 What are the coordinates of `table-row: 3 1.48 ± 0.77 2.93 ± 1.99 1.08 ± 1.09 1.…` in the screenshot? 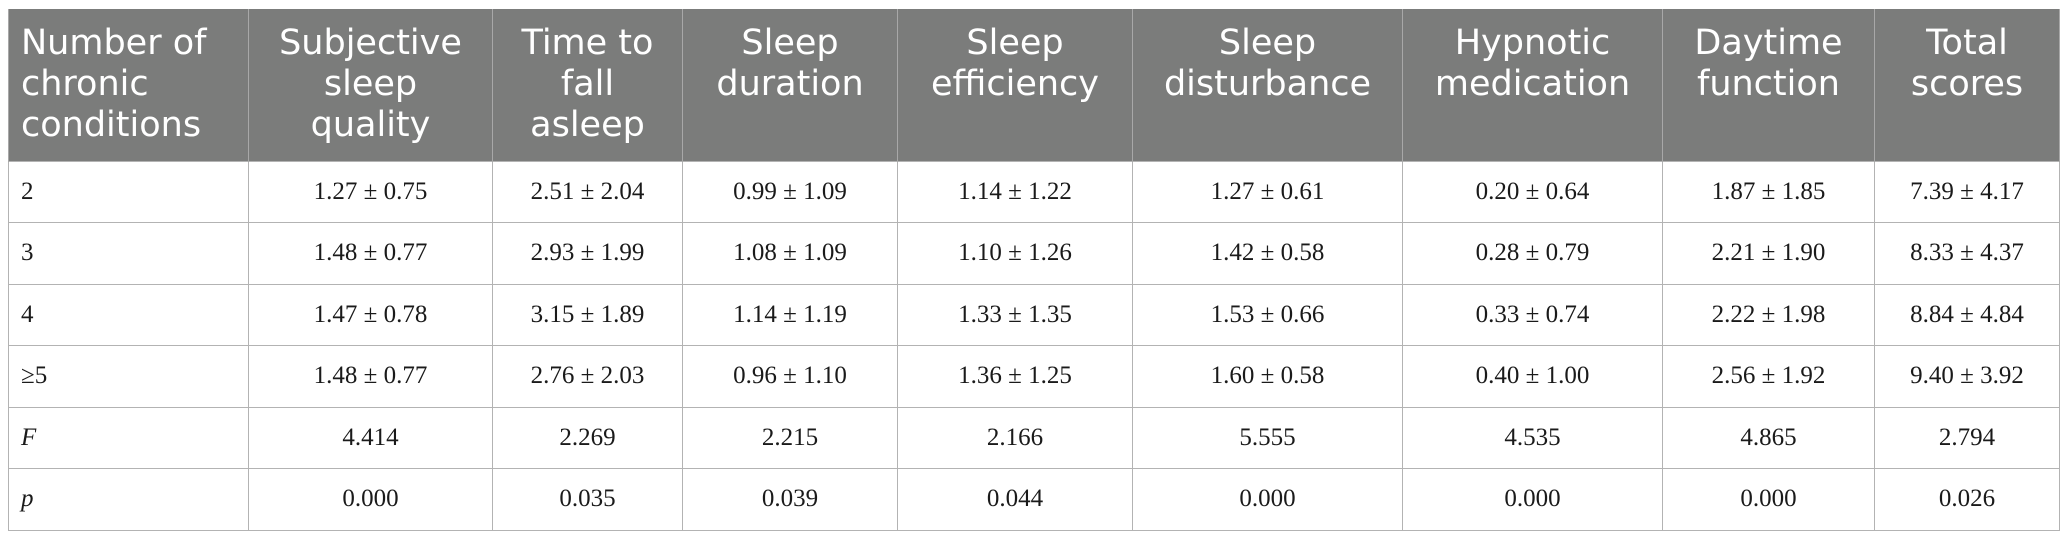 It's located at (1034, 253).